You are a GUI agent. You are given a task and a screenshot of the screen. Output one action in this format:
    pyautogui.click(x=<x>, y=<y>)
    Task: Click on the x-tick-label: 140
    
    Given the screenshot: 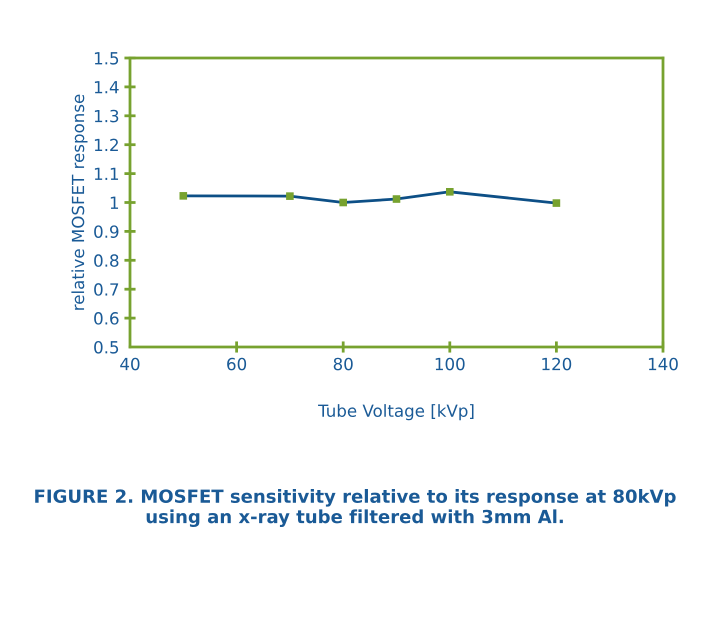 What is the action you would take?
    pyautogui.click(x=663, y=364)
    